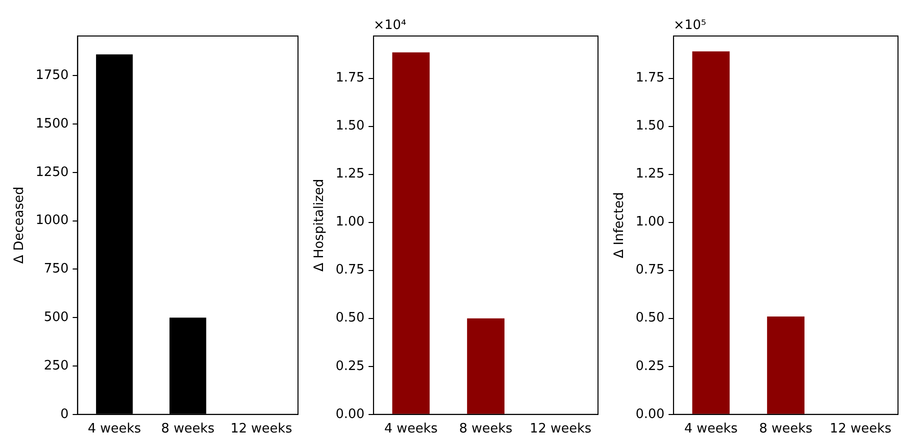 The image size is (908, 439). What do you see at coordinates (620, 225) in the screenshot?
I see `y-axis-title: Δ Infected` at bounding box center [620, 225].